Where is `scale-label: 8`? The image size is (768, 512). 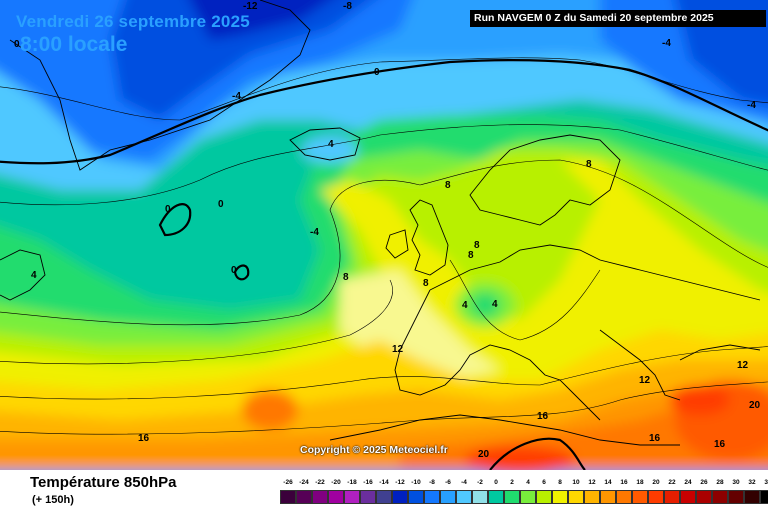 scale-label: 8 is located at coordinates (560, 482).